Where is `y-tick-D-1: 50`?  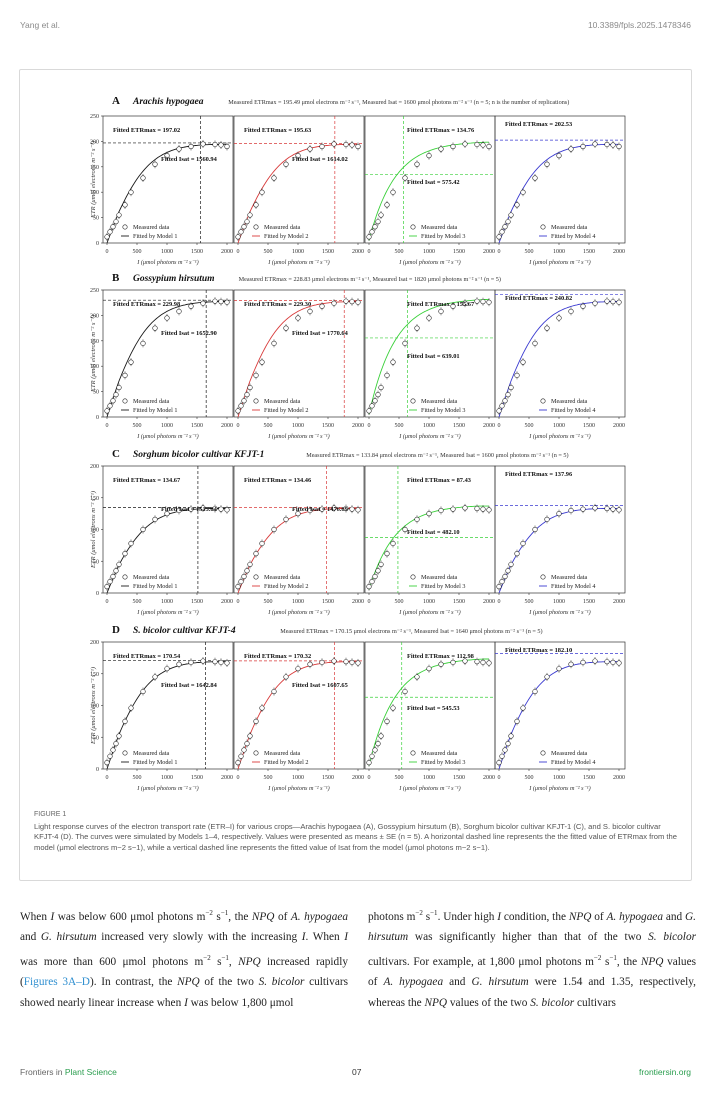
y-tick-D-1: 50 is located at coordinates (96, 738).